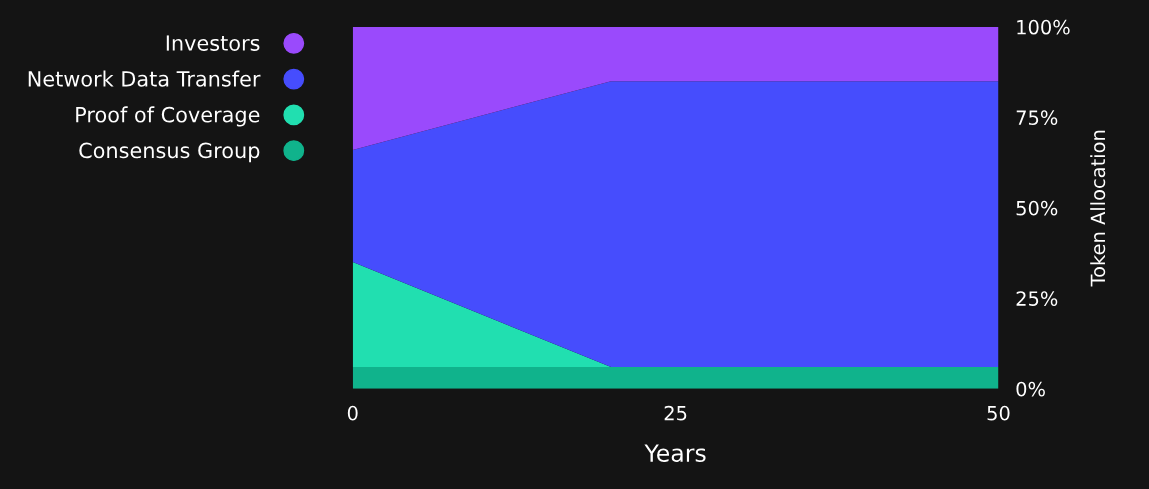 This screenshot has width=1149, height=489. What do you see at coordinates (213, 43) in the screenshot?
I see `legend-label: Investors` at bounding box center [213, 43].